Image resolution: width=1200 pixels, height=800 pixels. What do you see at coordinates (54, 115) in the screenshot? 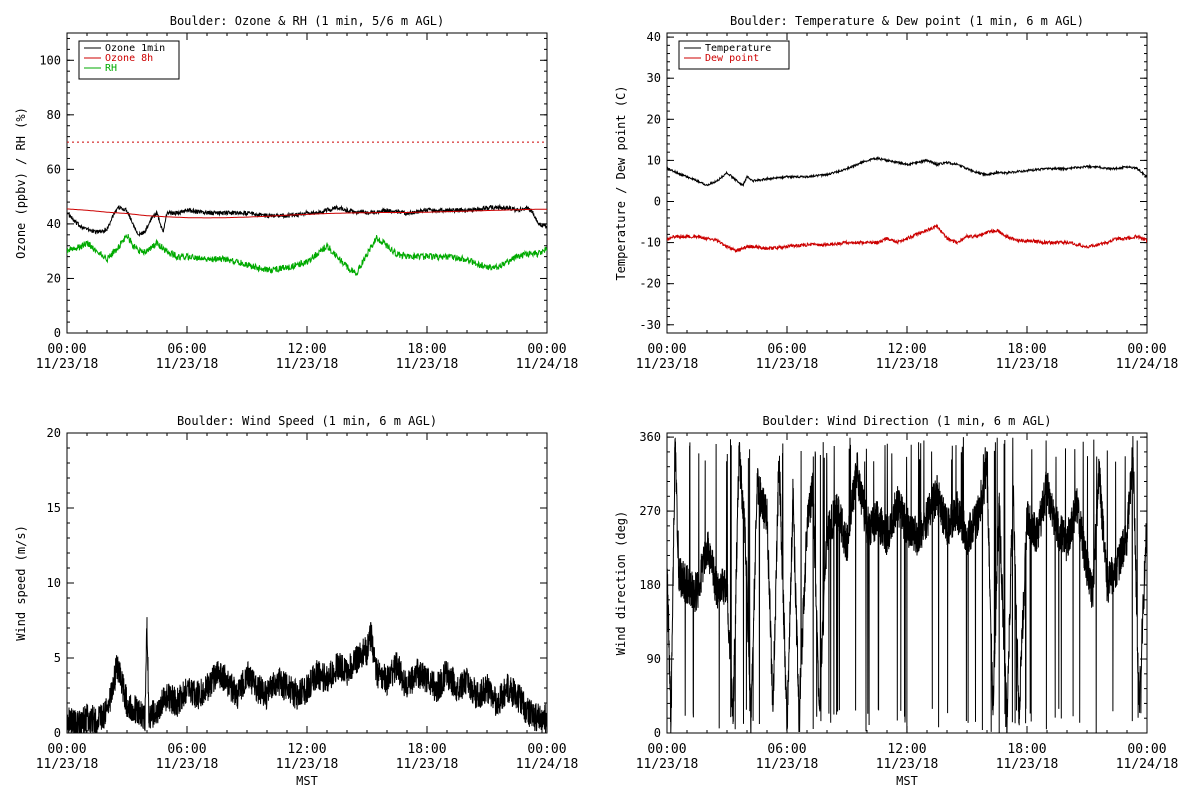
I see `ozone-ytick-label: 80` at bounding box center [54, 115].